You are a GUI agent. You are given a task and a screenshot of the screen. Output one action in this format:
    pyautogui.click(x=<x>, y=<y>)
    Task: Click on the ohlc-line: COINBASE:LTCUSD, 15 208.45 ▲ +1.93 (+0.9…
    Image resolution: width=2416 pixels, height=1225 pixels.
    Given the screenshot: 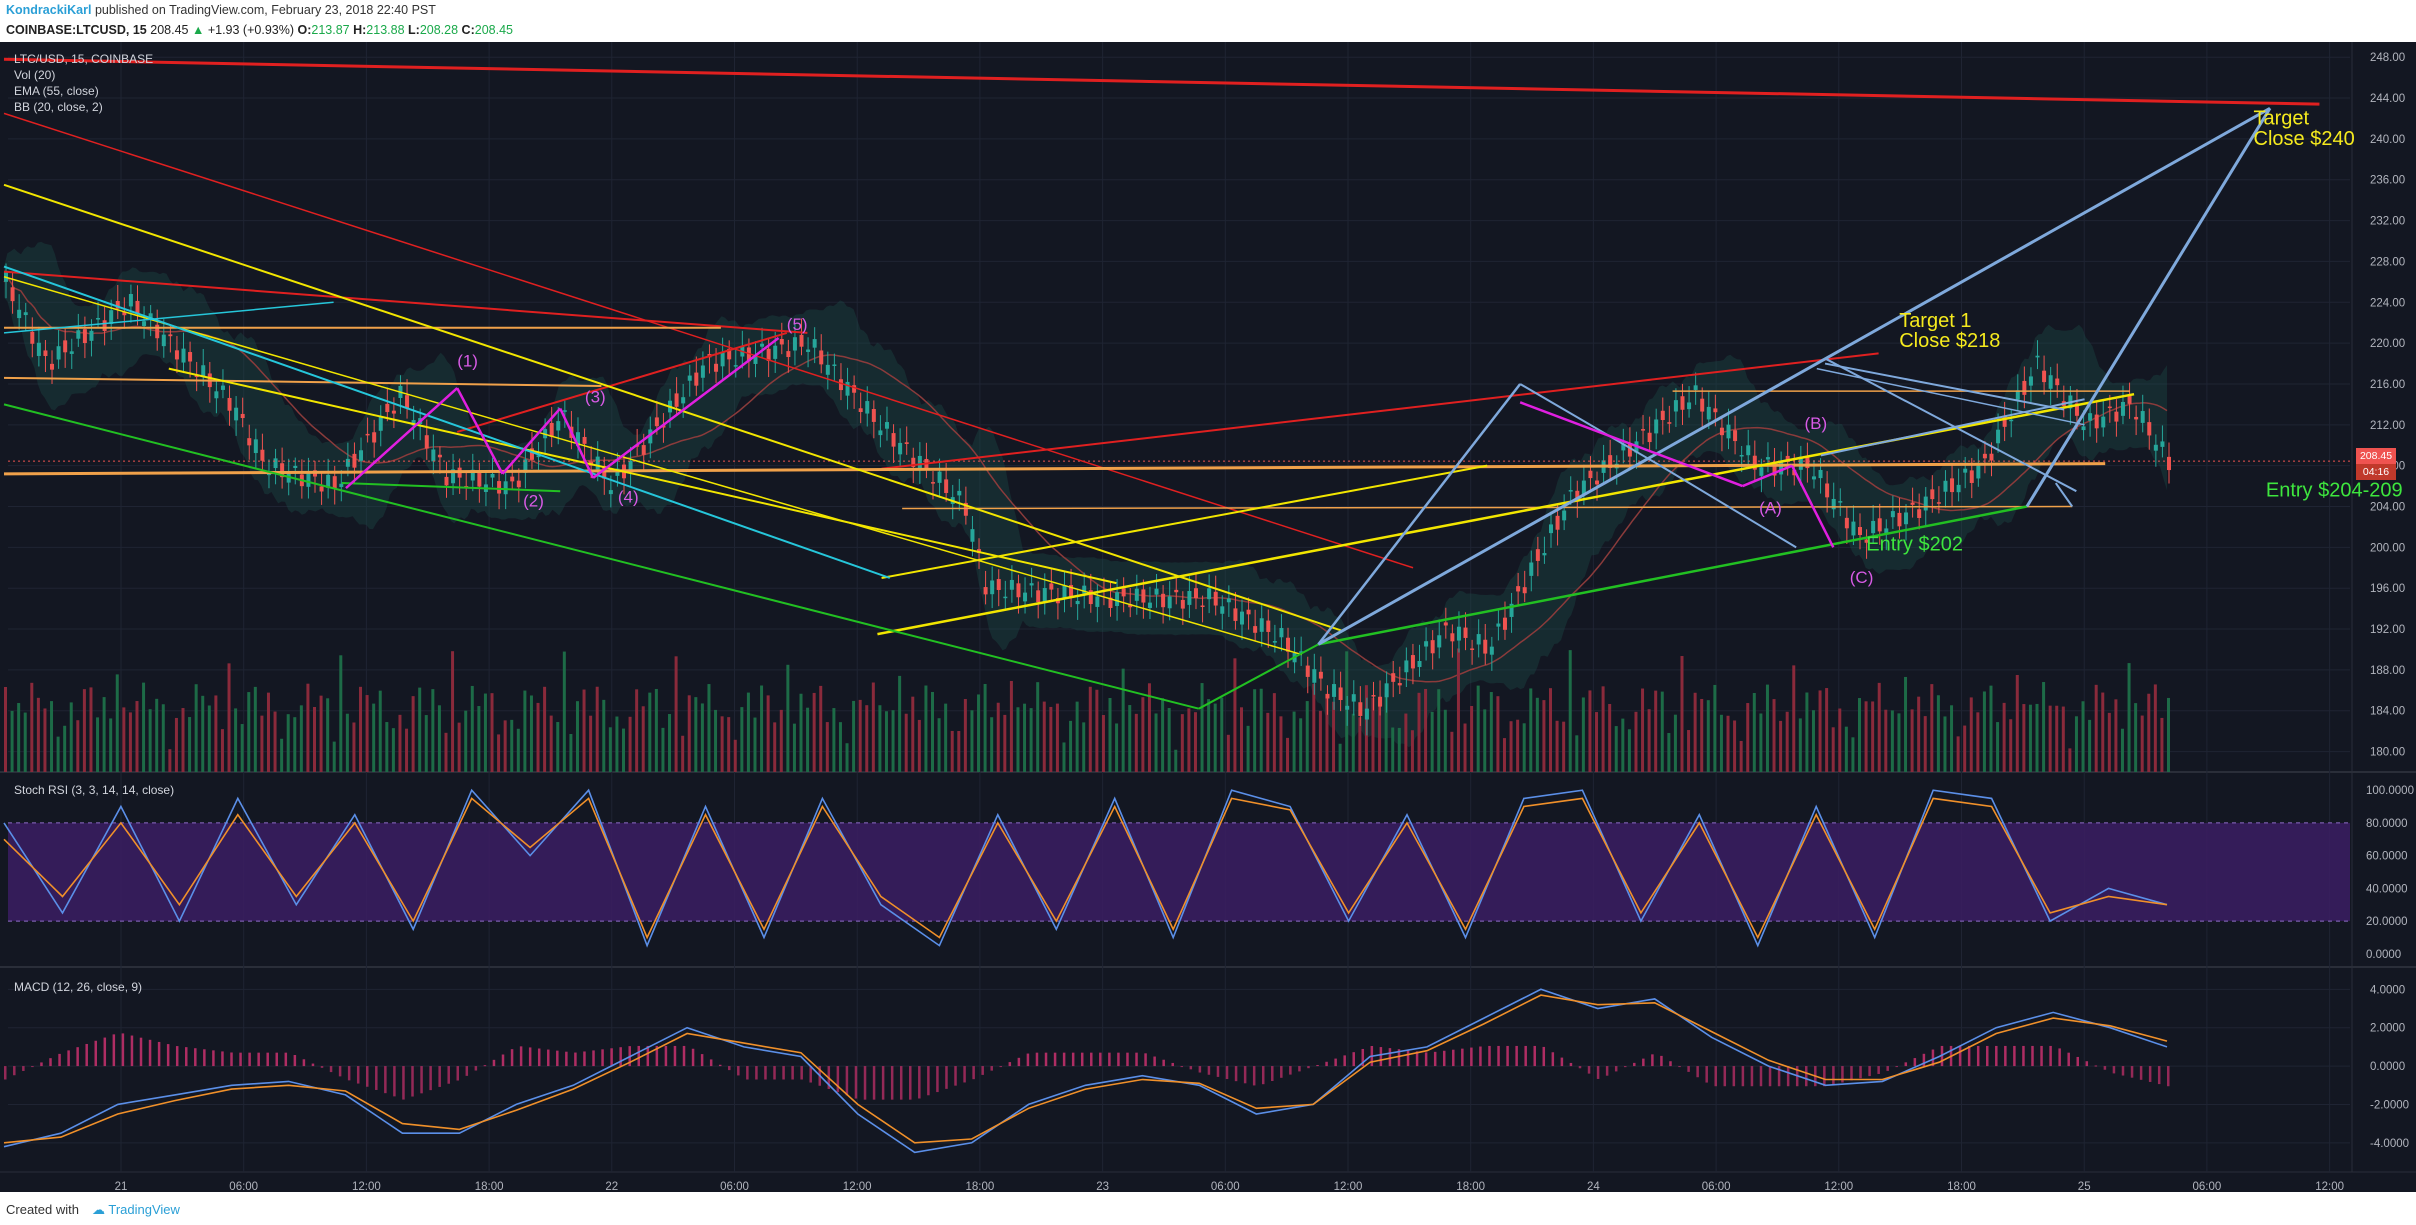 What is the action you would take?
    pyautogui.click(x=259, y=30)
    